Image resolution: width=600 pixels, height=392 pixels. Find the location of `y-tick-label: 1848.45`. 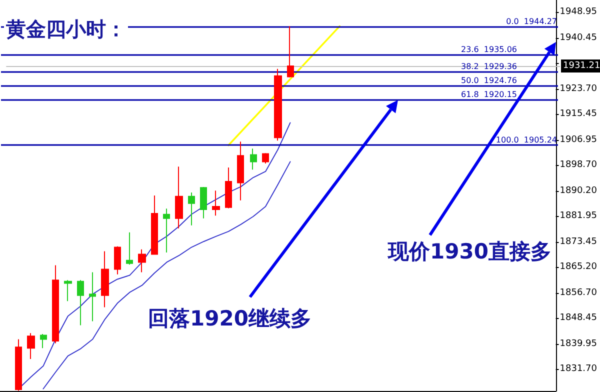

y-tick-label: 1848.45 is located at coordinates (578, 318).